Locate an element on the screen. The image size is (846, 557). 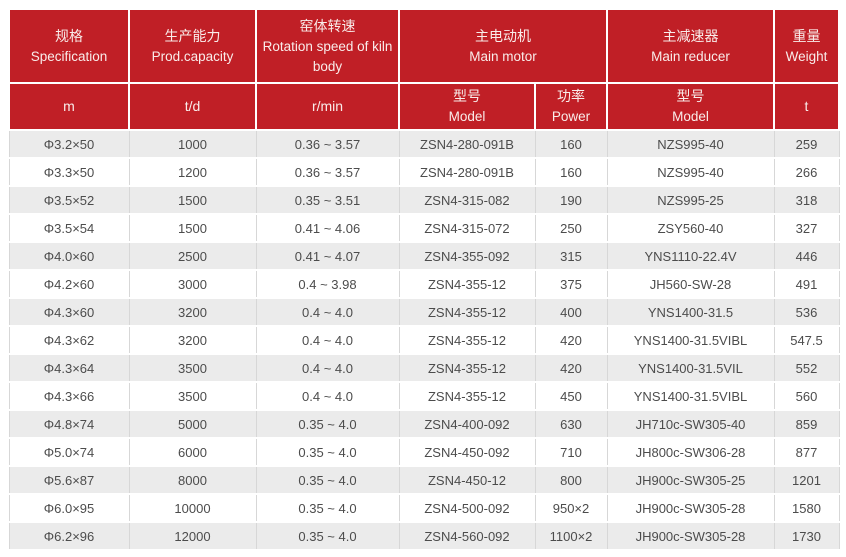
table-cell: NZS995-25 is located at coordinates (690, 199).